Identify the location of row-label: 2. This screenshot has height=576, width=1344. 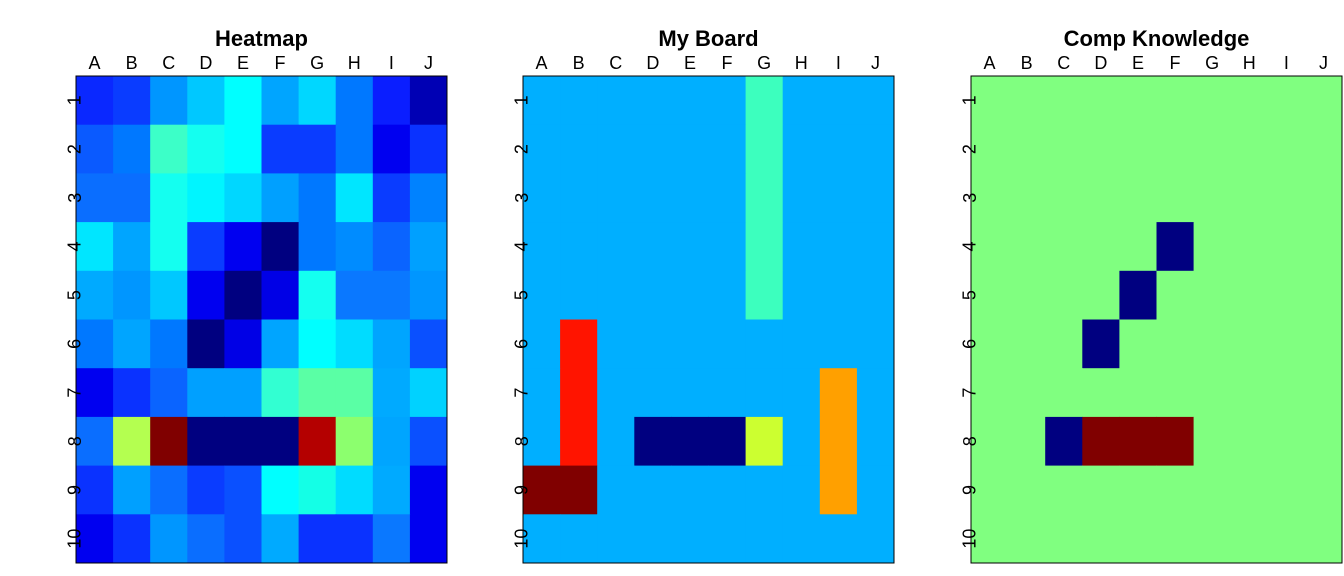
(522, 149).